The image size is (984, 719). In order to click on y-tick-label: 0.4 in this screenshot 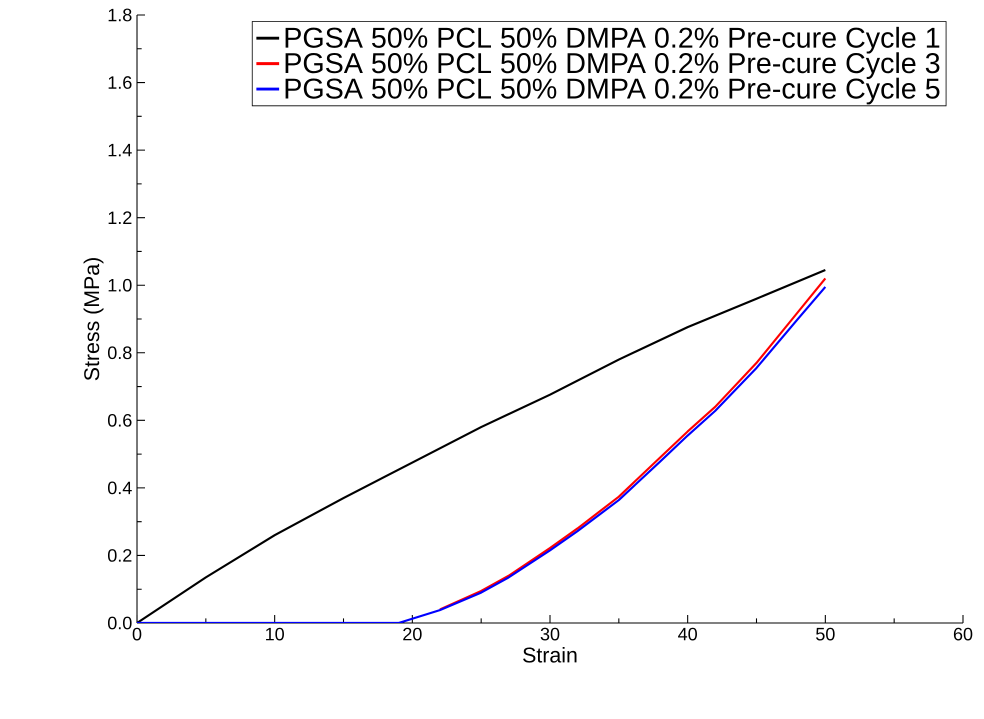, I will do `click(120, 488)`.